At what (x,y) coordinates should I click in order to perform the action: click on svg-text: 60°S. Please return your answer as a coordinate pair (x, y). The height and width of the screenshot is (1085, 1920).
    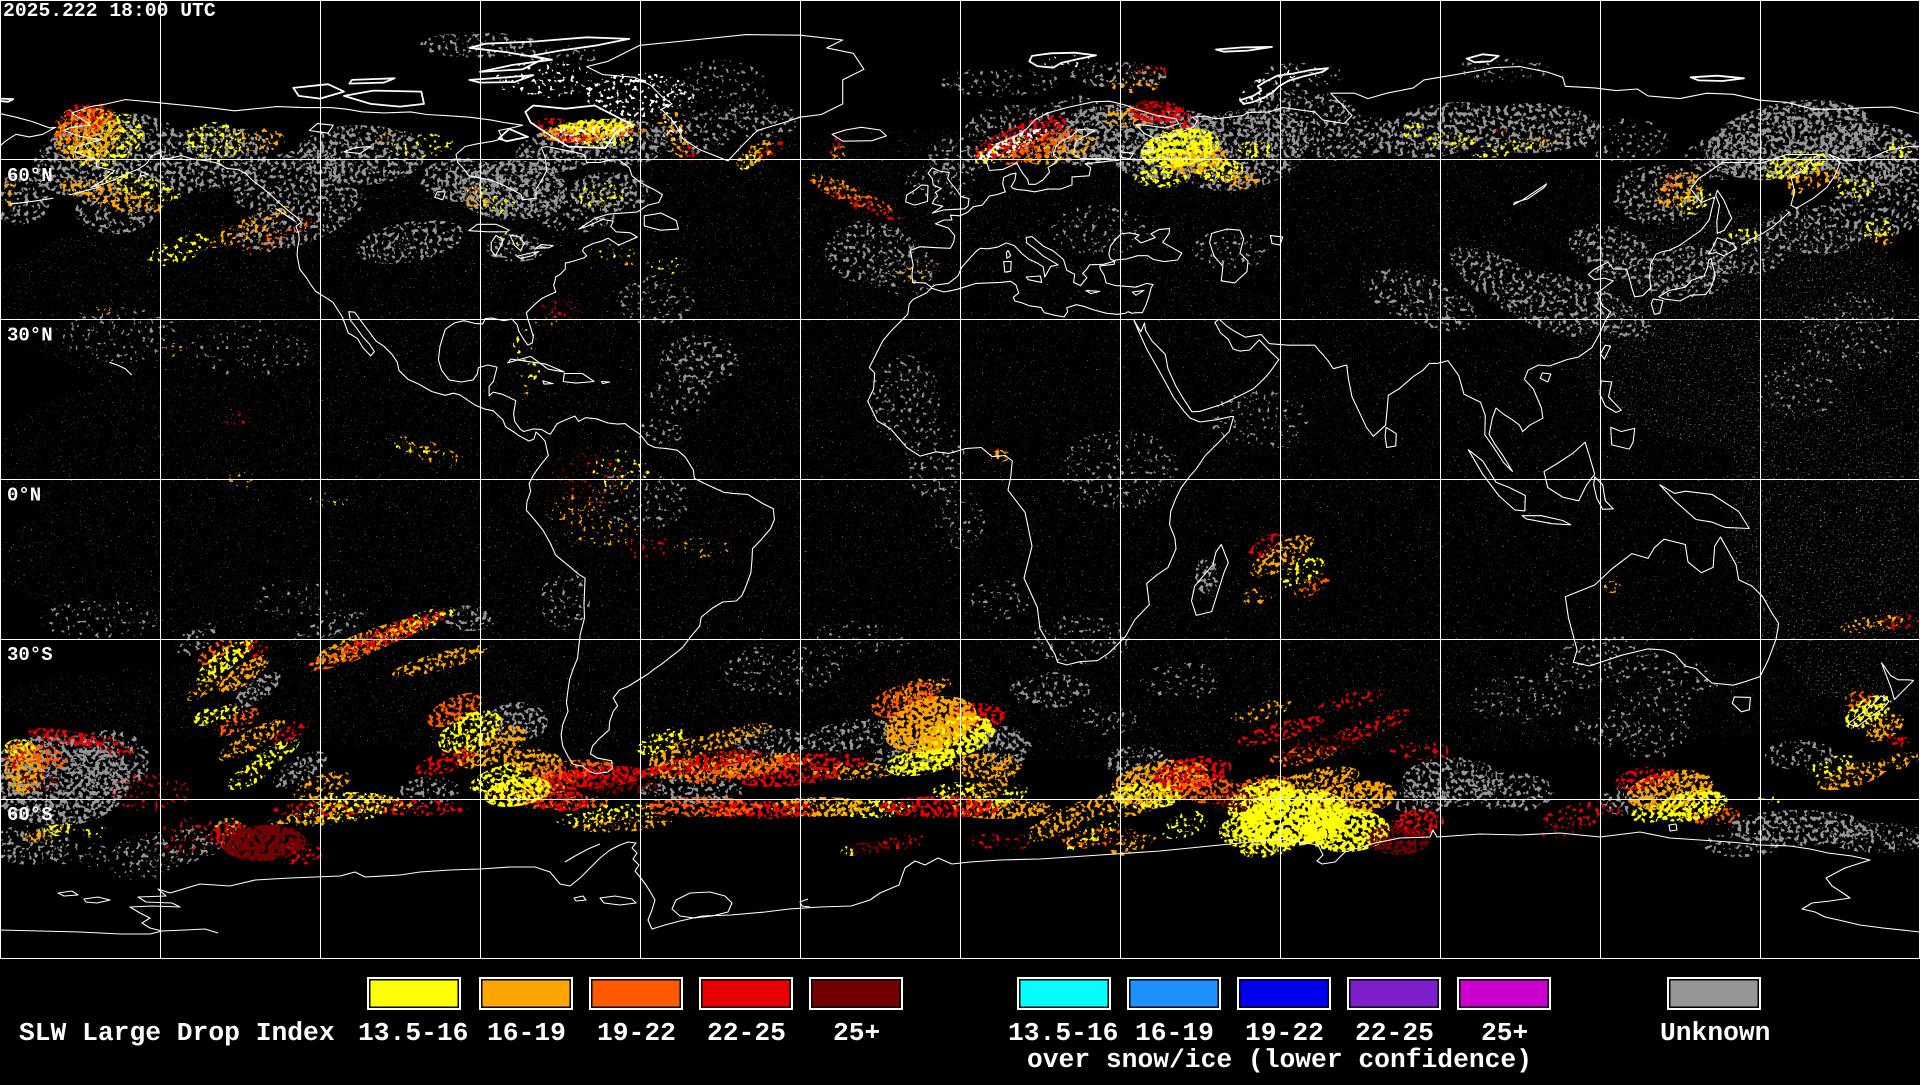
    Looking at the image, I should click on (30, 815).